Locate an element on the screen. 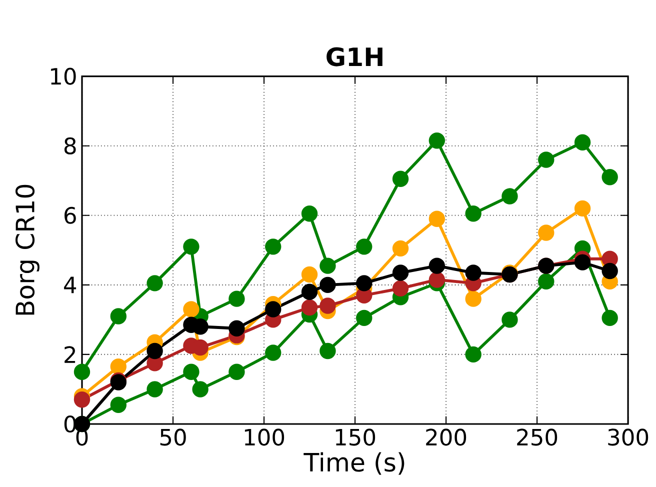  chart-title: G1H is located at coordinates (354, 56).